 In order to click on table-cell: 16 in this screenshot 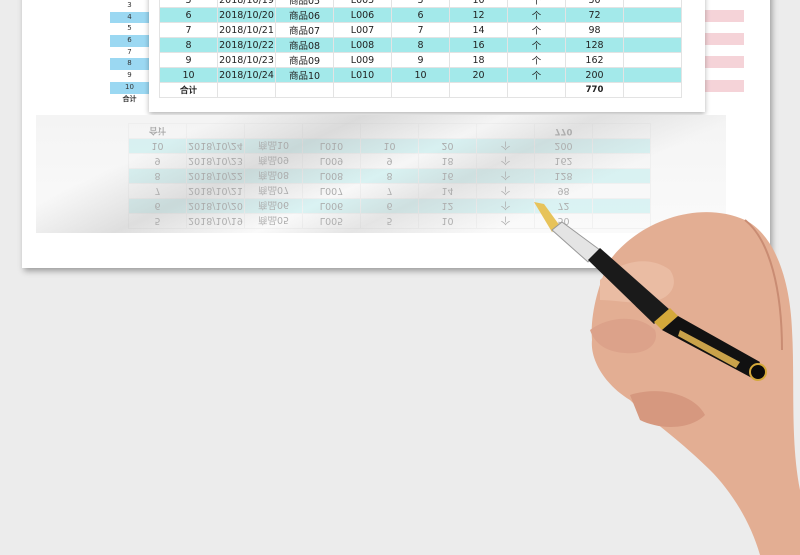, I will do `click(478, 45)`.